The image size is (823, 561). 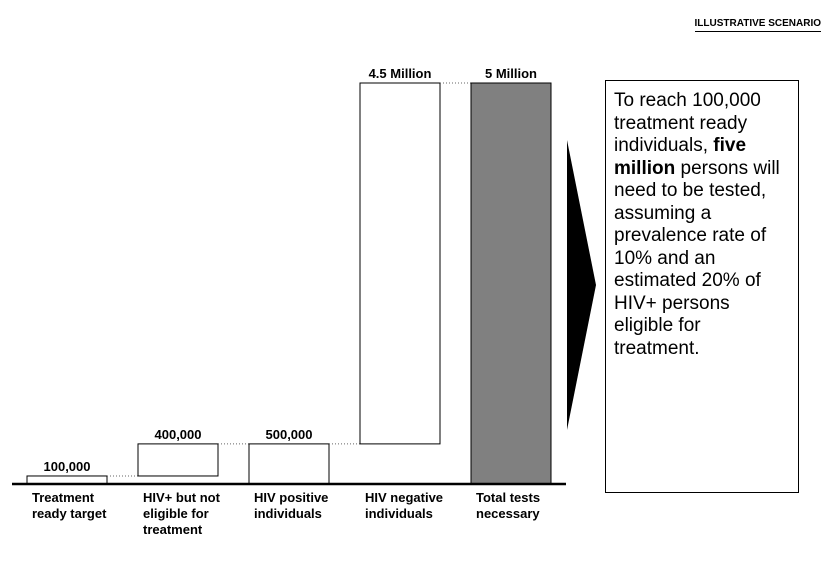 What do you see at coordinates (404, 505) in the screenshot?
I see `category-label: HIV negative individuals` at bounding box center [404, 505].